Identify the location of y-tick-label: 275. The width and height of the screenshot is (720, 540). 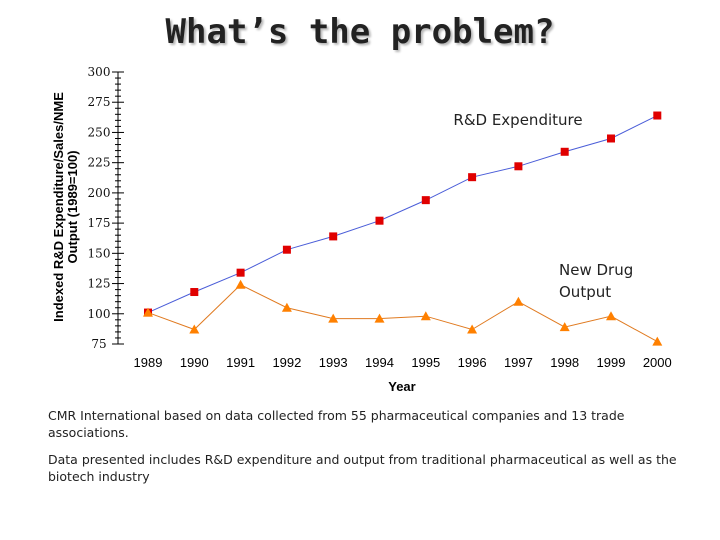
(99, 102).